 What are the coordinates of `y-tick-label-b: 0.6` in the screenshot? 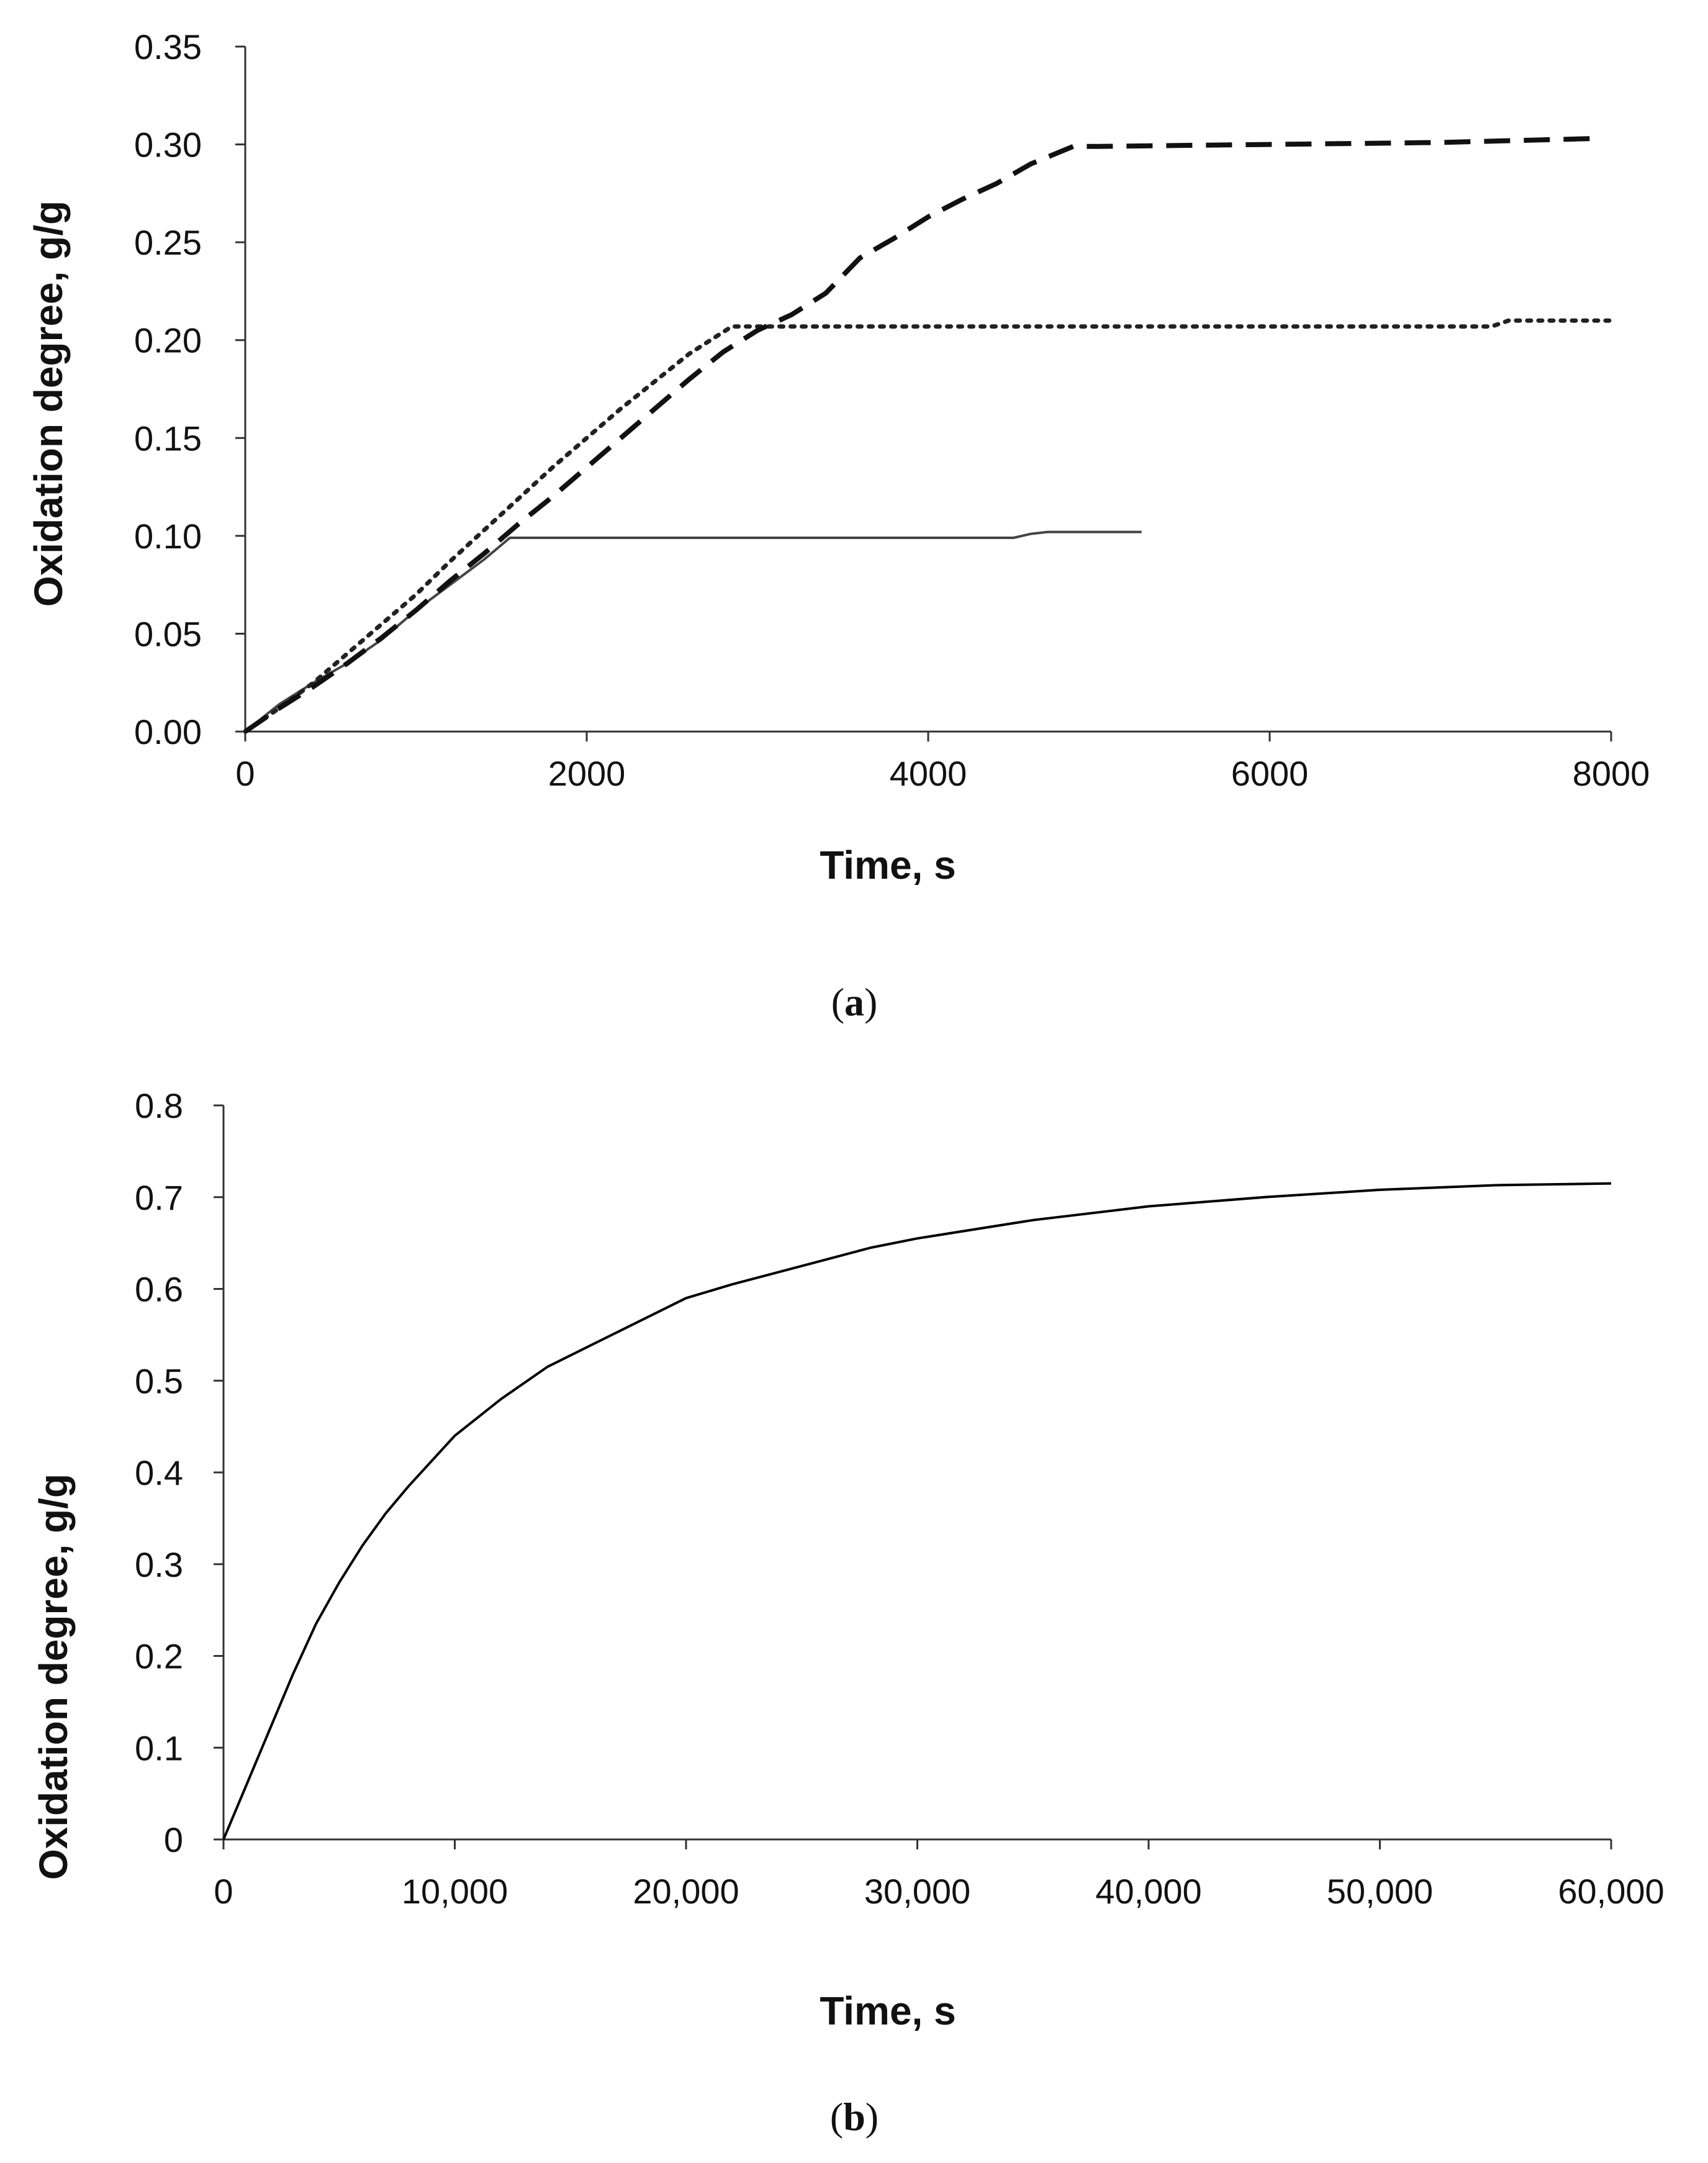 It's located at (159, 1290).